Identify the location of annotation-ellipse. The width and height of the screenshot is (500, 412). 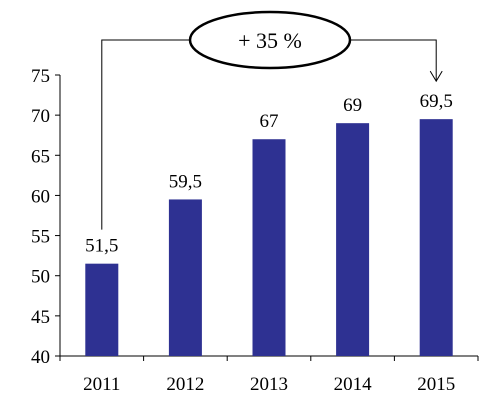
(270, 40).